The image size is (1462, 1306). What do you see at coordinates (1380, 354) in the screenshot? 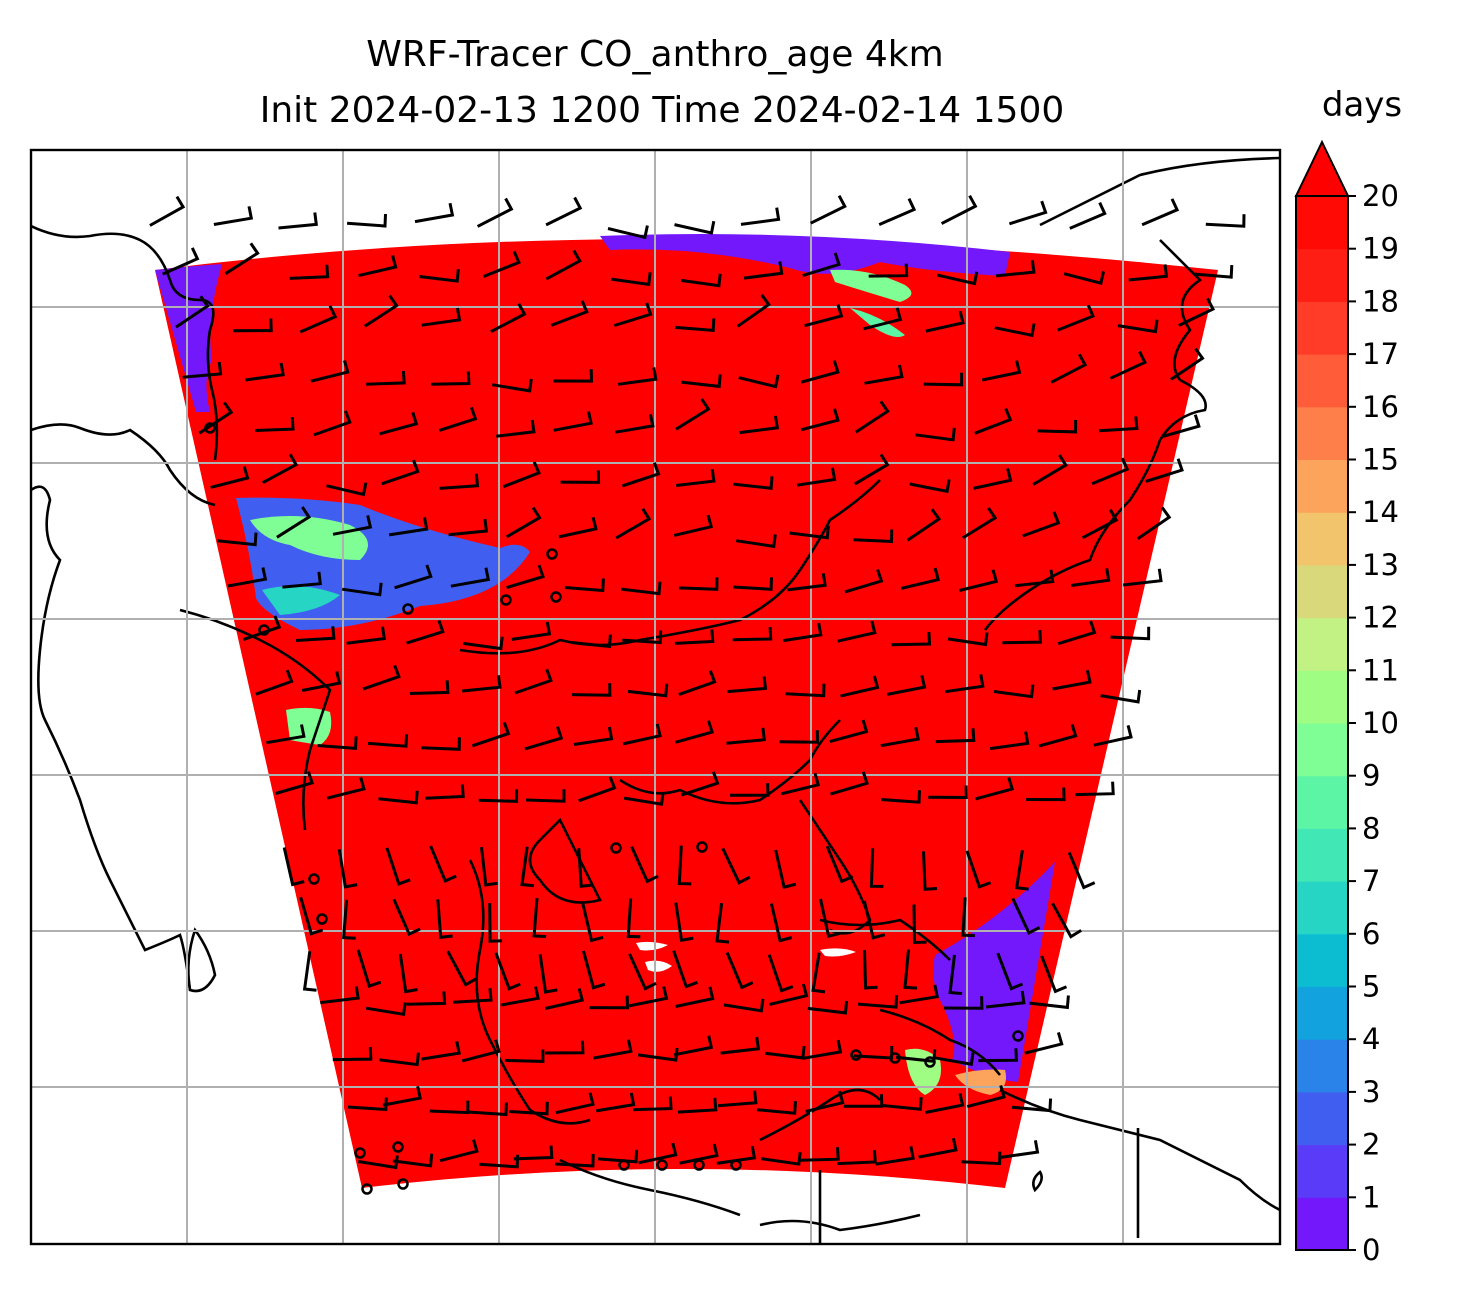
I see `colorbar-tick-label: 17` at bounding box center [1380, 354].